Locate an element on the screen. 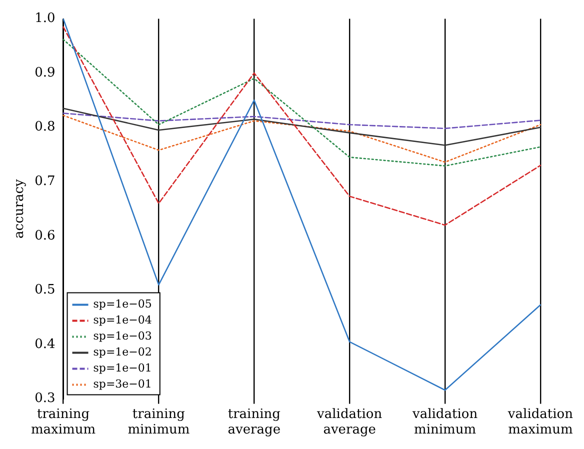 This screenshot has height=449, width=584. y-tick-label: 0.9 is located at coordinates (45, 72).